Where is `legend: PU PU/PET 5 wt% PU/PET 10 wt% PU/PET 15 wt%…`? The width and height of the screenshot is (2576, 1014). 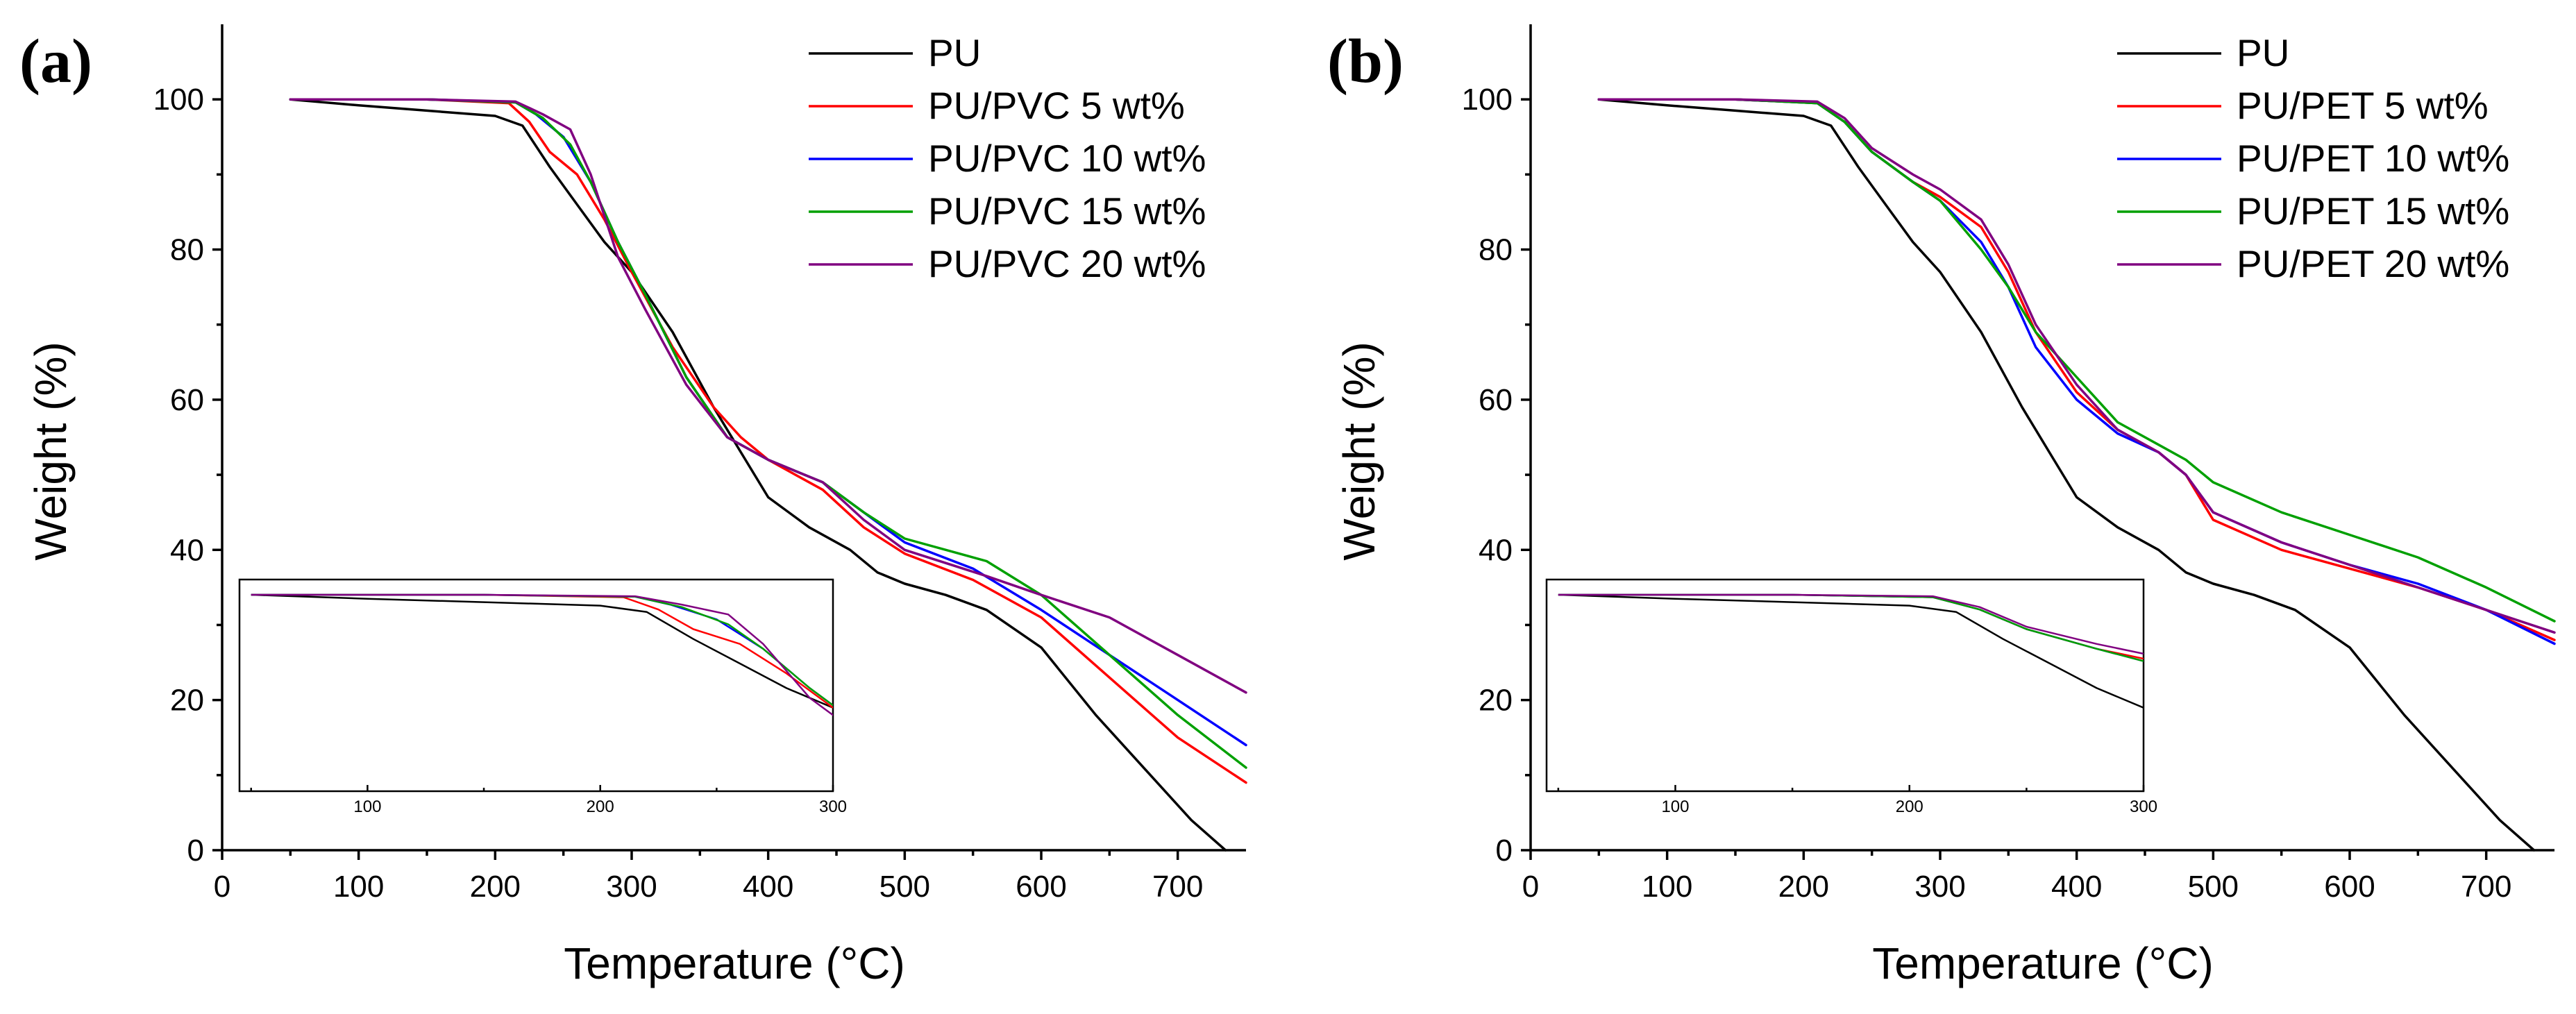 legend: PU PU/PET 5 wt% PU/PET 10 wt% PU/PET 15 wt%… is located at coordinates (2313, 158).